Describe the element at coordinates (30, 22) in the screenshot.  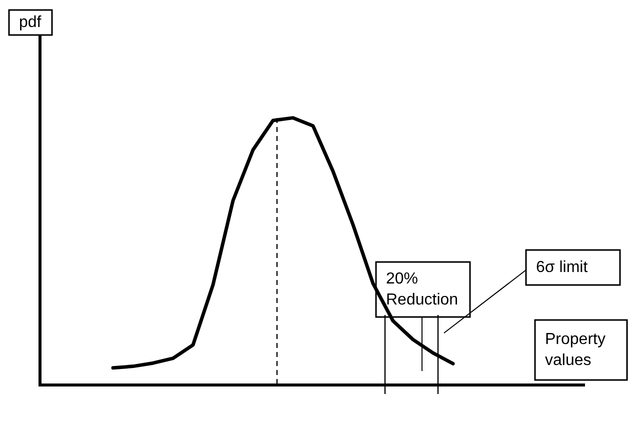
I see `text: pdf` at that location.